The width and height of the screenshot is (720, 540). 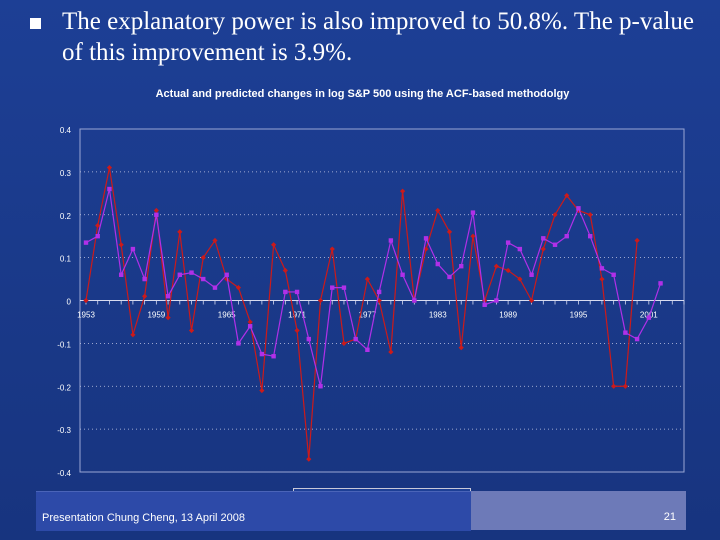 What do you see at coordinates (508, 315) in the screenshot?
I see `x-tick-label: 1989` at bounding box center [508, 315].